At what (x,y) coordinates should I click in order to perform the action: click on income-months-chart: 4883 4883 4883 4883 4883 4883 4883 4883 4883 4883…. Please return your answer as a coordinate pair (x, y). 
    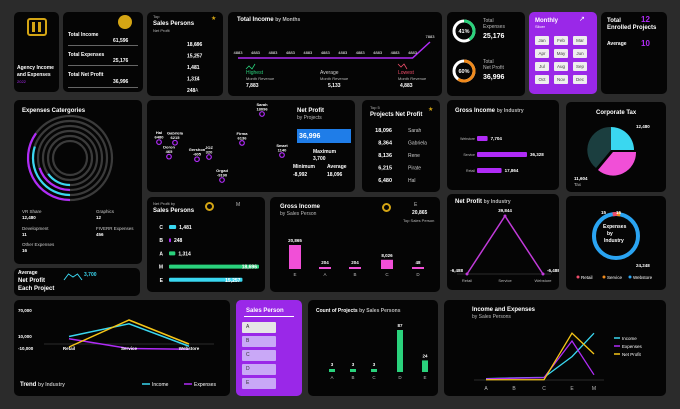
    Looking at the image, I should click on (334, 52).